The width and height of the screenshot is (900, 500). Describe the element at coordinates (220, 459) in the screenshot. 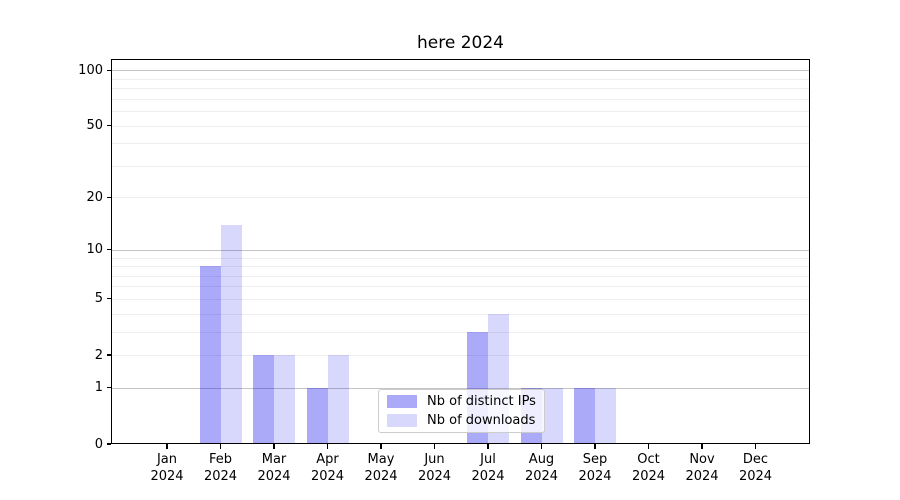

I see `x-tick-month: Feb` at that location.